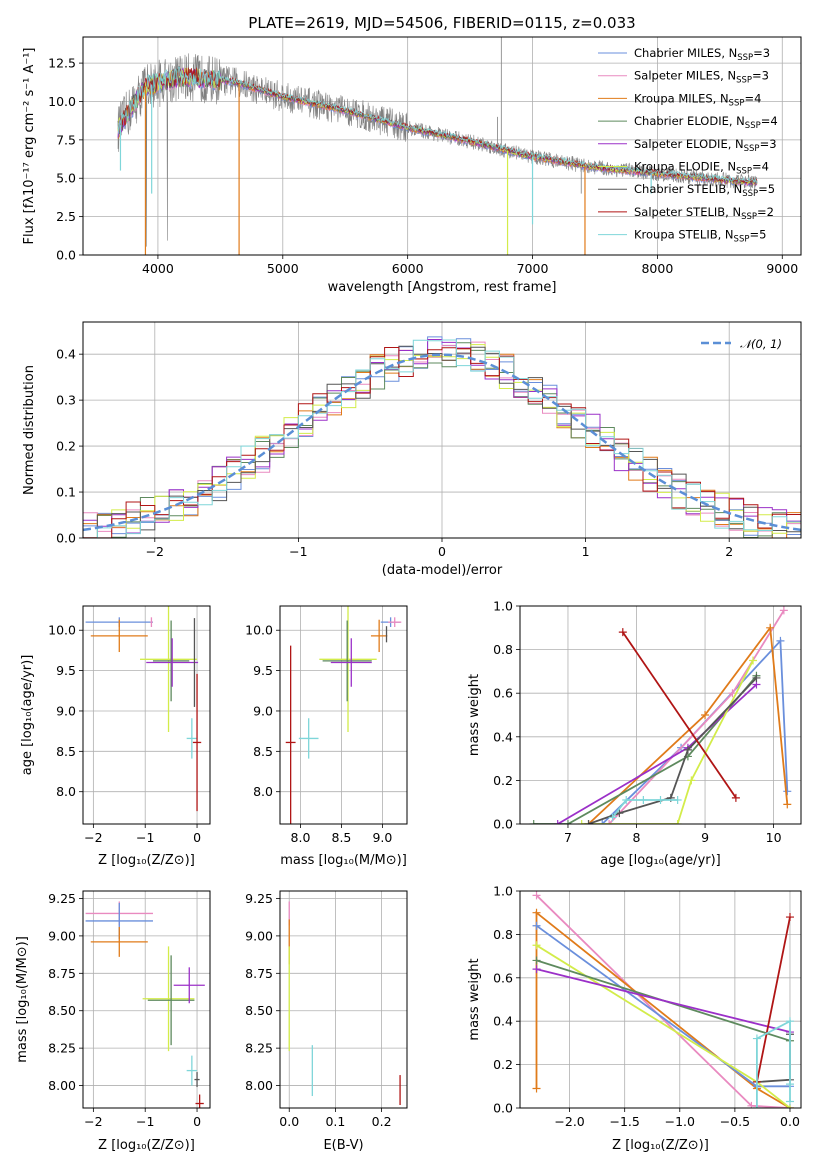 Image resolution: width=819 pixels, height=1170 pixels. What do you see at coordinates (706, 122) in the screenshot?
I see `legend-label: Chabrier ELODIE, NSSP=4` at bounding box center [706, 122].